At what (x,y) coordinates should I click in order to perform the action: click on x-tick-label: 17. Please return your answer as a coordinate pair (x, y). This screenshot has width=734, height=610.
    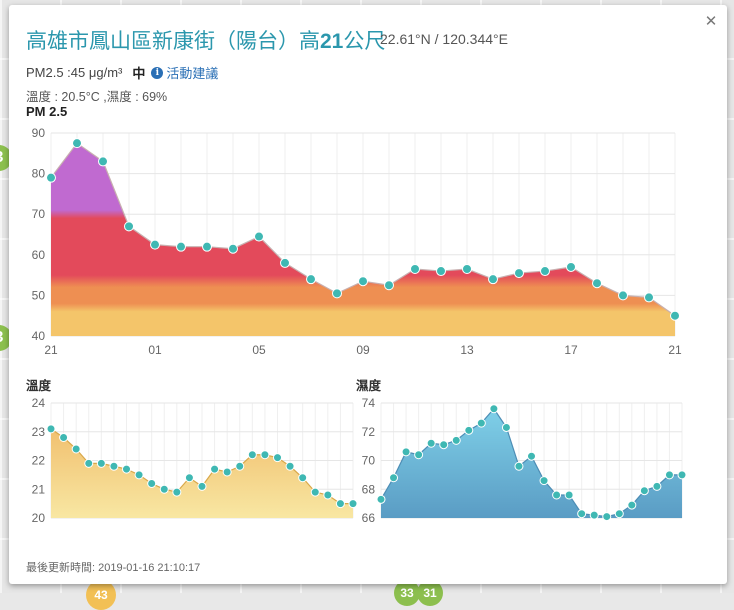
    Looking at the image, I should click on (571, 350).